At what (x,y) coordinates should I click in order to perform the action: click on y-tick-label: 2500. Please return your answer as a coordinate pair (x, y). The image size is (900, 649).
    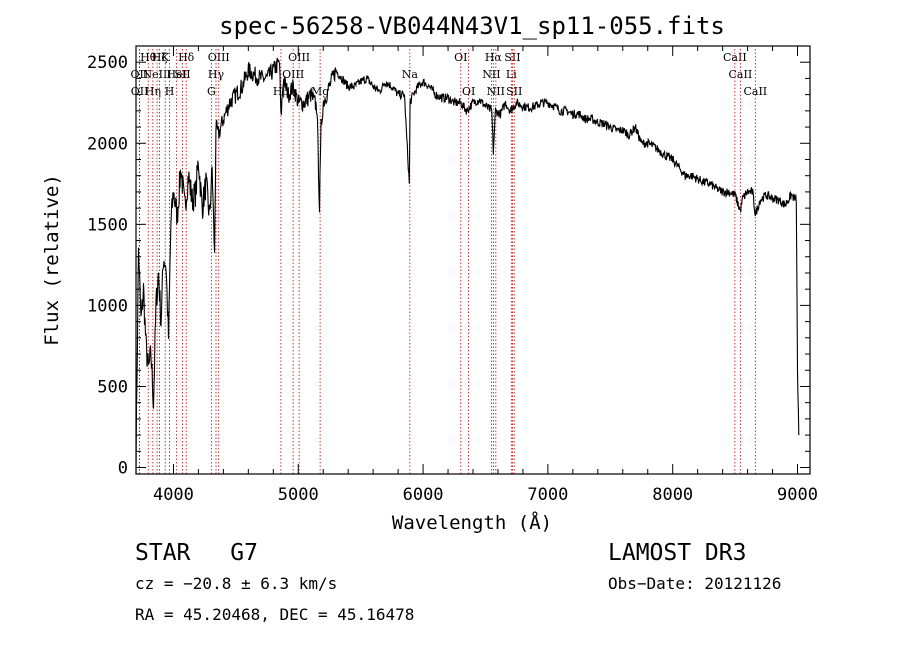
    Looking at the image, I should click on (107, 63).